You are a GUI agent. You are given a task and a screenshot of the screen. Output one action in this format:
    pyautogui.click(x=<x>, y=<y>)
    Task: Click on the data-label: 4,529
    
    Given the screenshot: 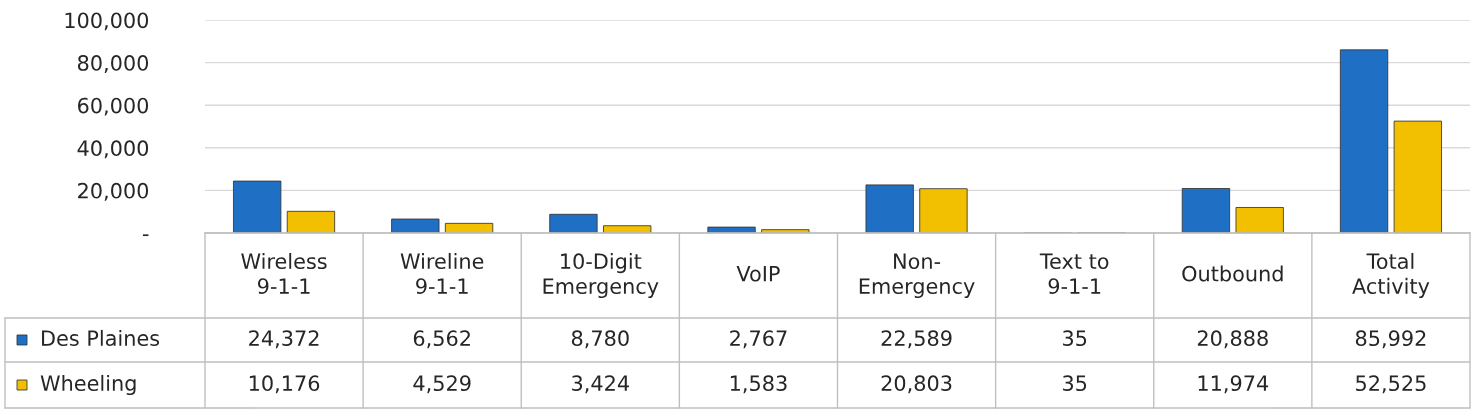 What is the action you would take?
    pyautogui.click(x=442, y=384)
    